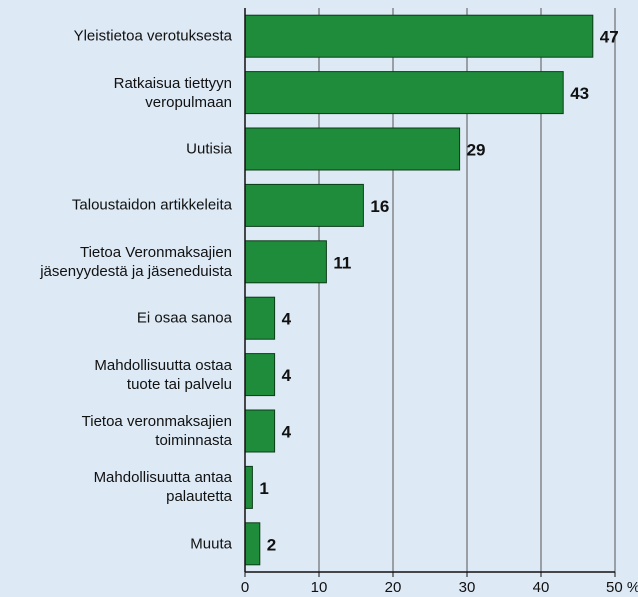  Describe the element at coordinates (162, 487) in the screenshot. I see `category-label: Mahdollisuutta antaa palautetta` at that location.